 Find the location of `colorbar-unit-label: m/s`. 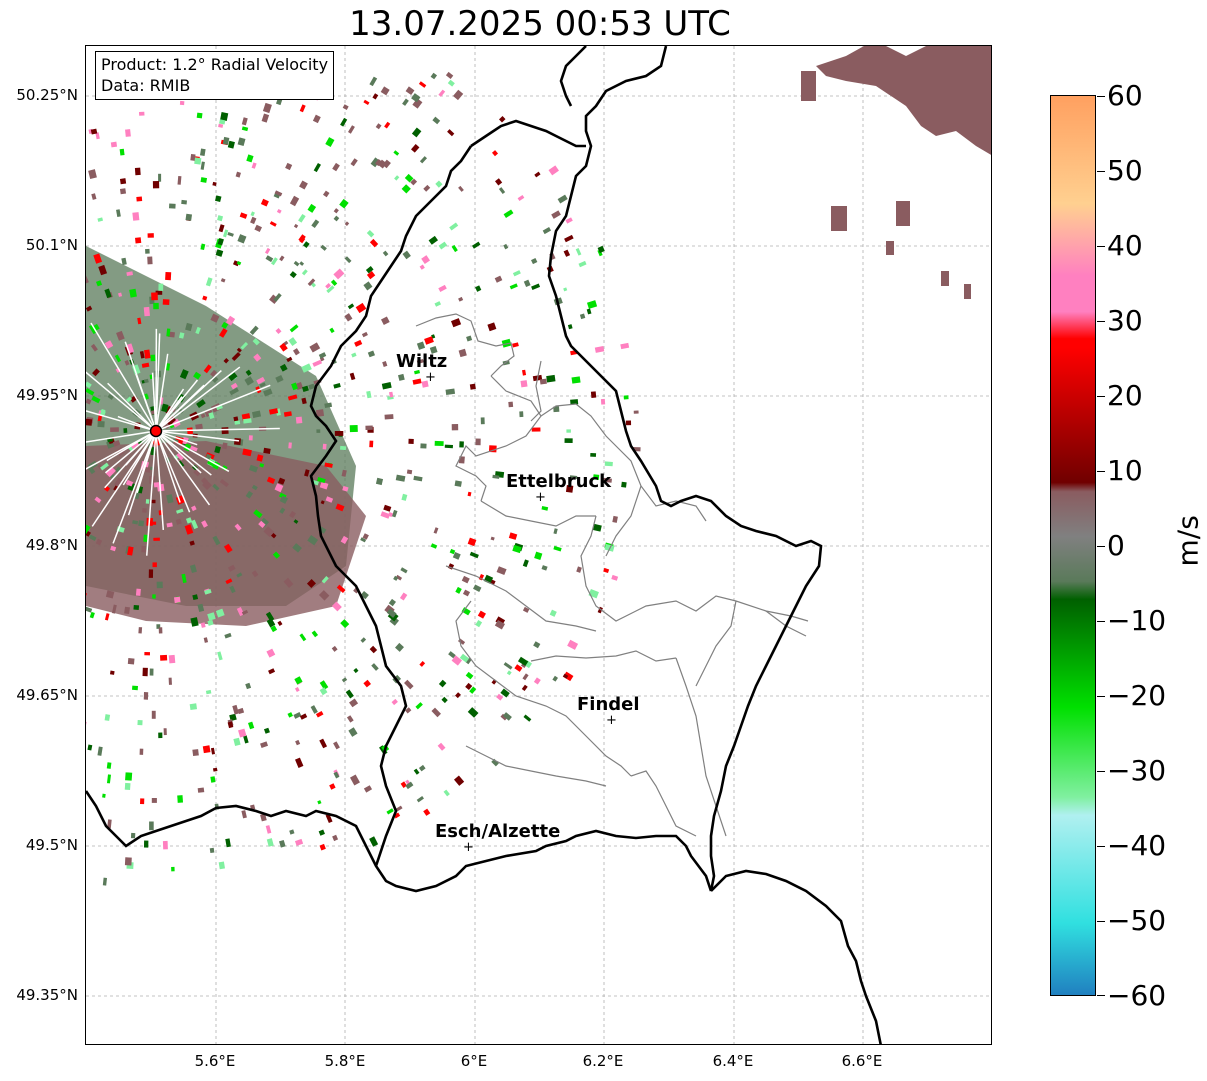

colorbar-unit-label: m/s is located at coordinates (1188, 541).